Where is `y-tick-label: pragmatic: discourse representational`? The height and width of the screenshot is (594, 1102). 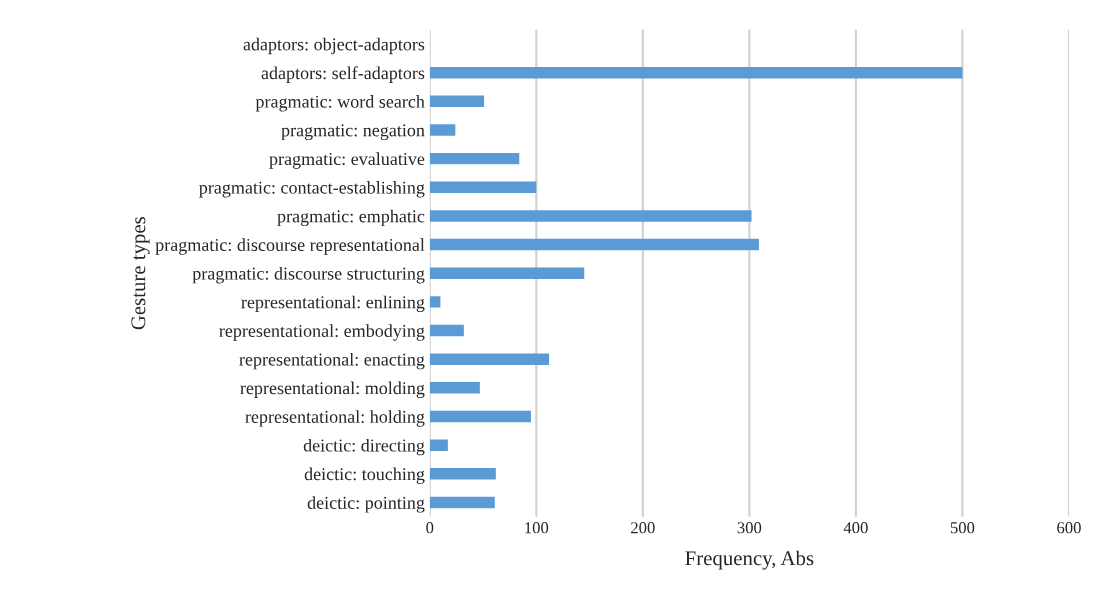
y-tick-label: pragmatic: discourse representational is located at coordinates (290, 246).